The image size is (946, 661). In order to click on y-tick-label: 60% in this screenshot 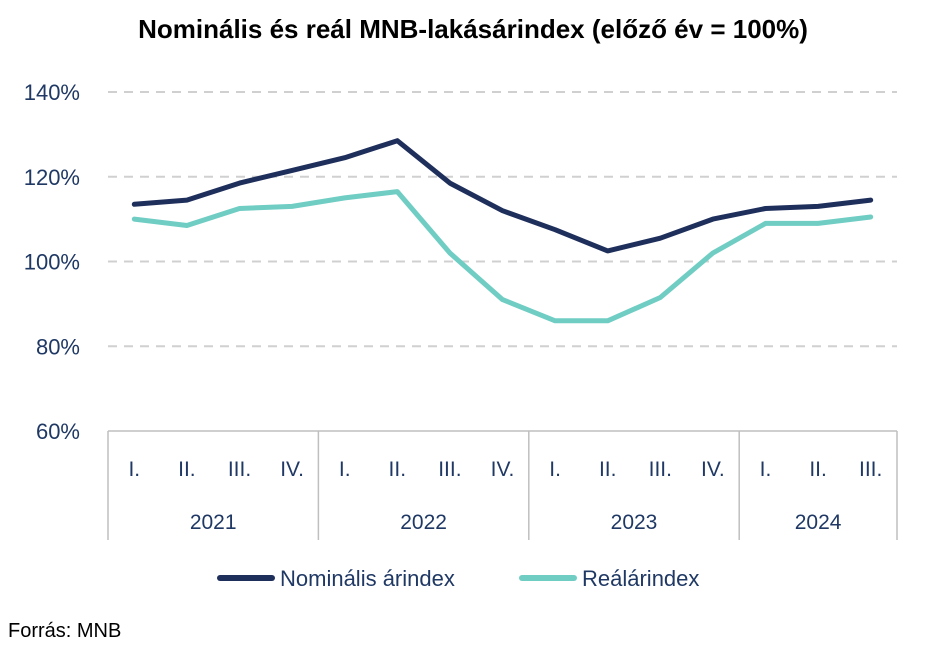, I will do `click(58, 431)`.